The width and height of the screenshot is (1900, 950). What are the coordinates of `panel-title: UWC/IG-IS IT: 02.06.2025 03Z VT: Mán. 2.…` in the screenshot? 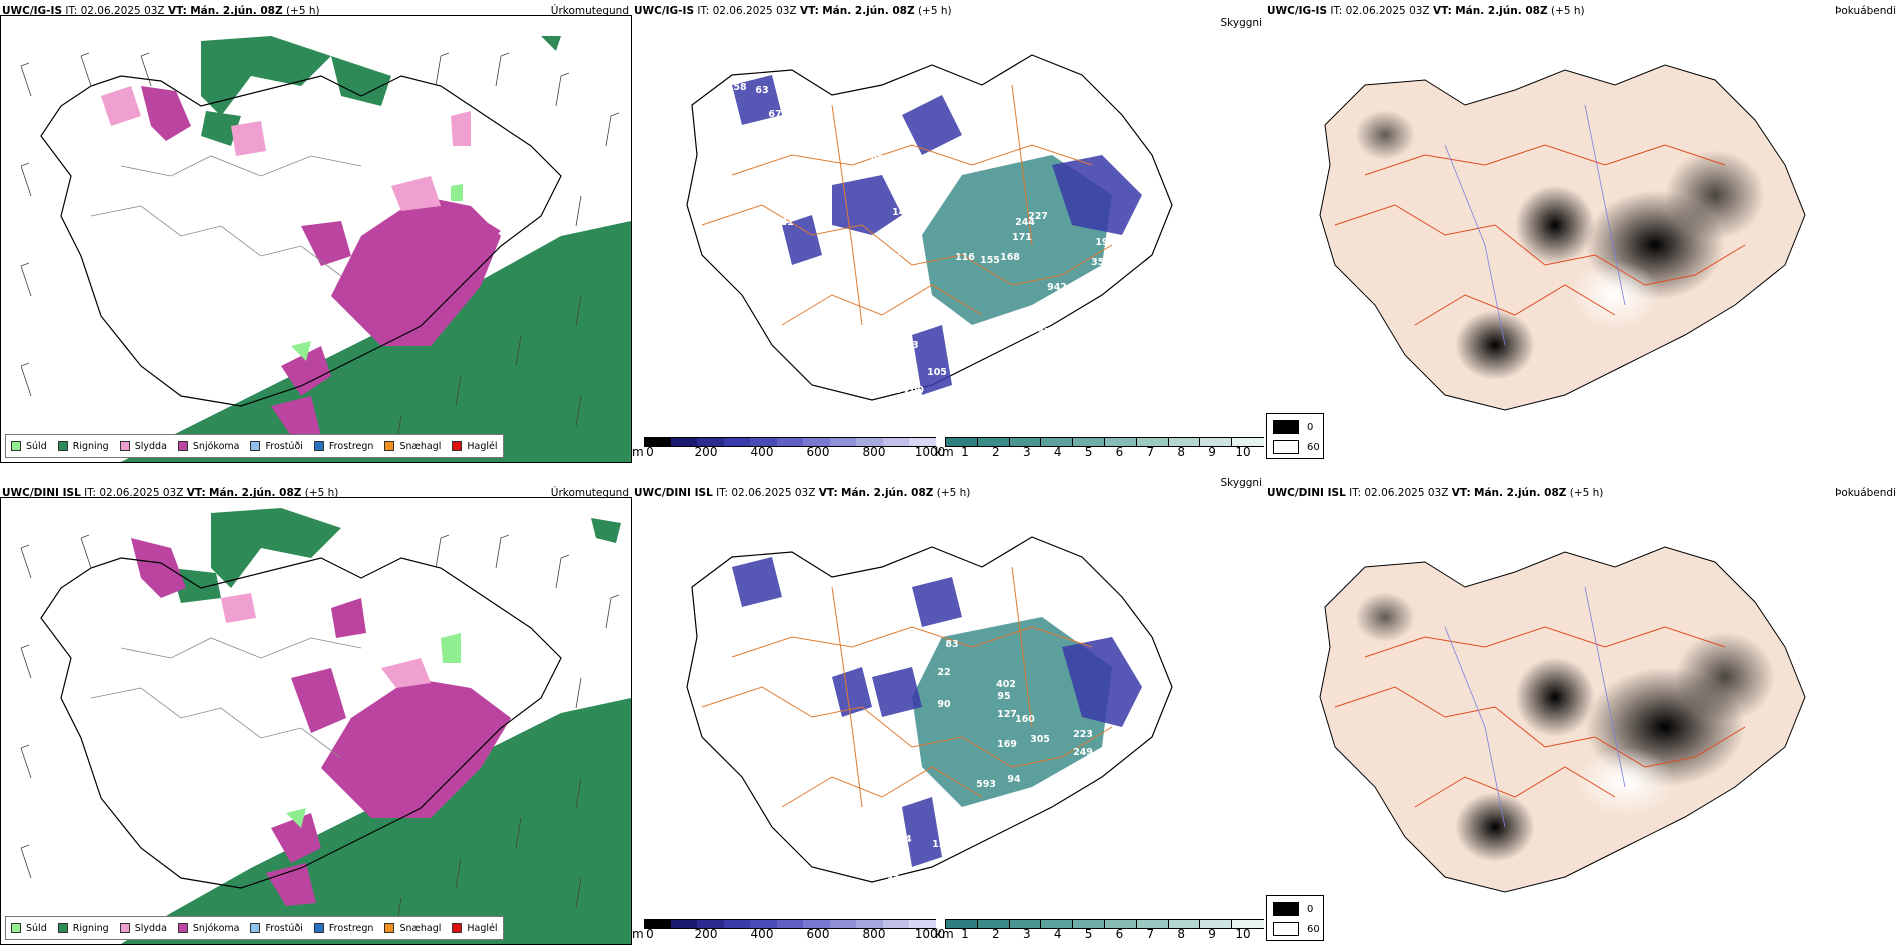 It's located at (793, 11).